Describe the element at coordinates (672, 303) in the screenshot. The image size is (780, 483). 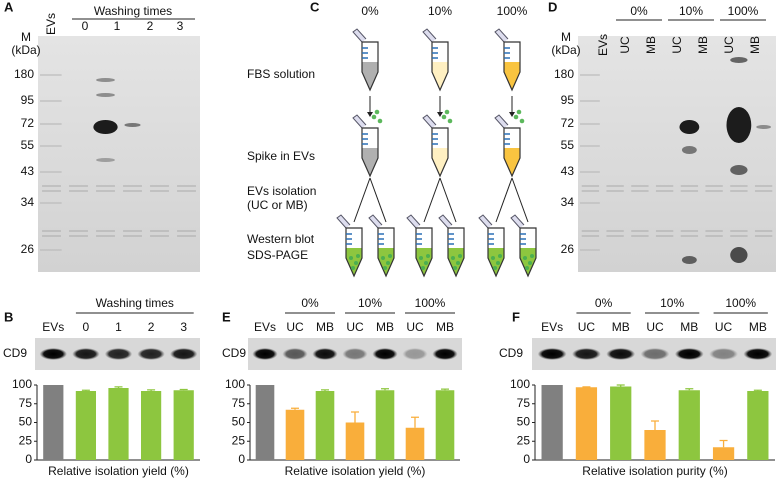
I see `group-label: 10%` at that location.